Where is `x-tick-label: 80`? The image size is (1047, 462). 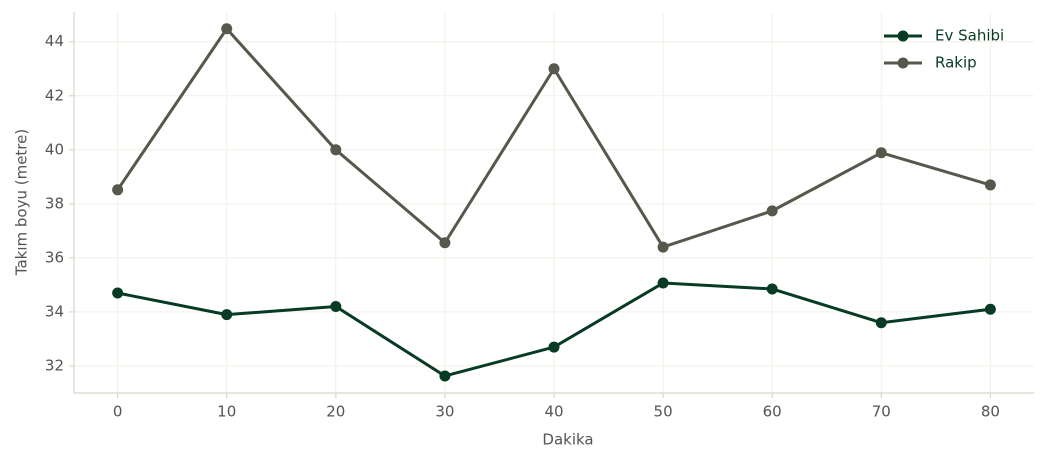
x-tick-label: 80 is located at coordinates (990, 412).